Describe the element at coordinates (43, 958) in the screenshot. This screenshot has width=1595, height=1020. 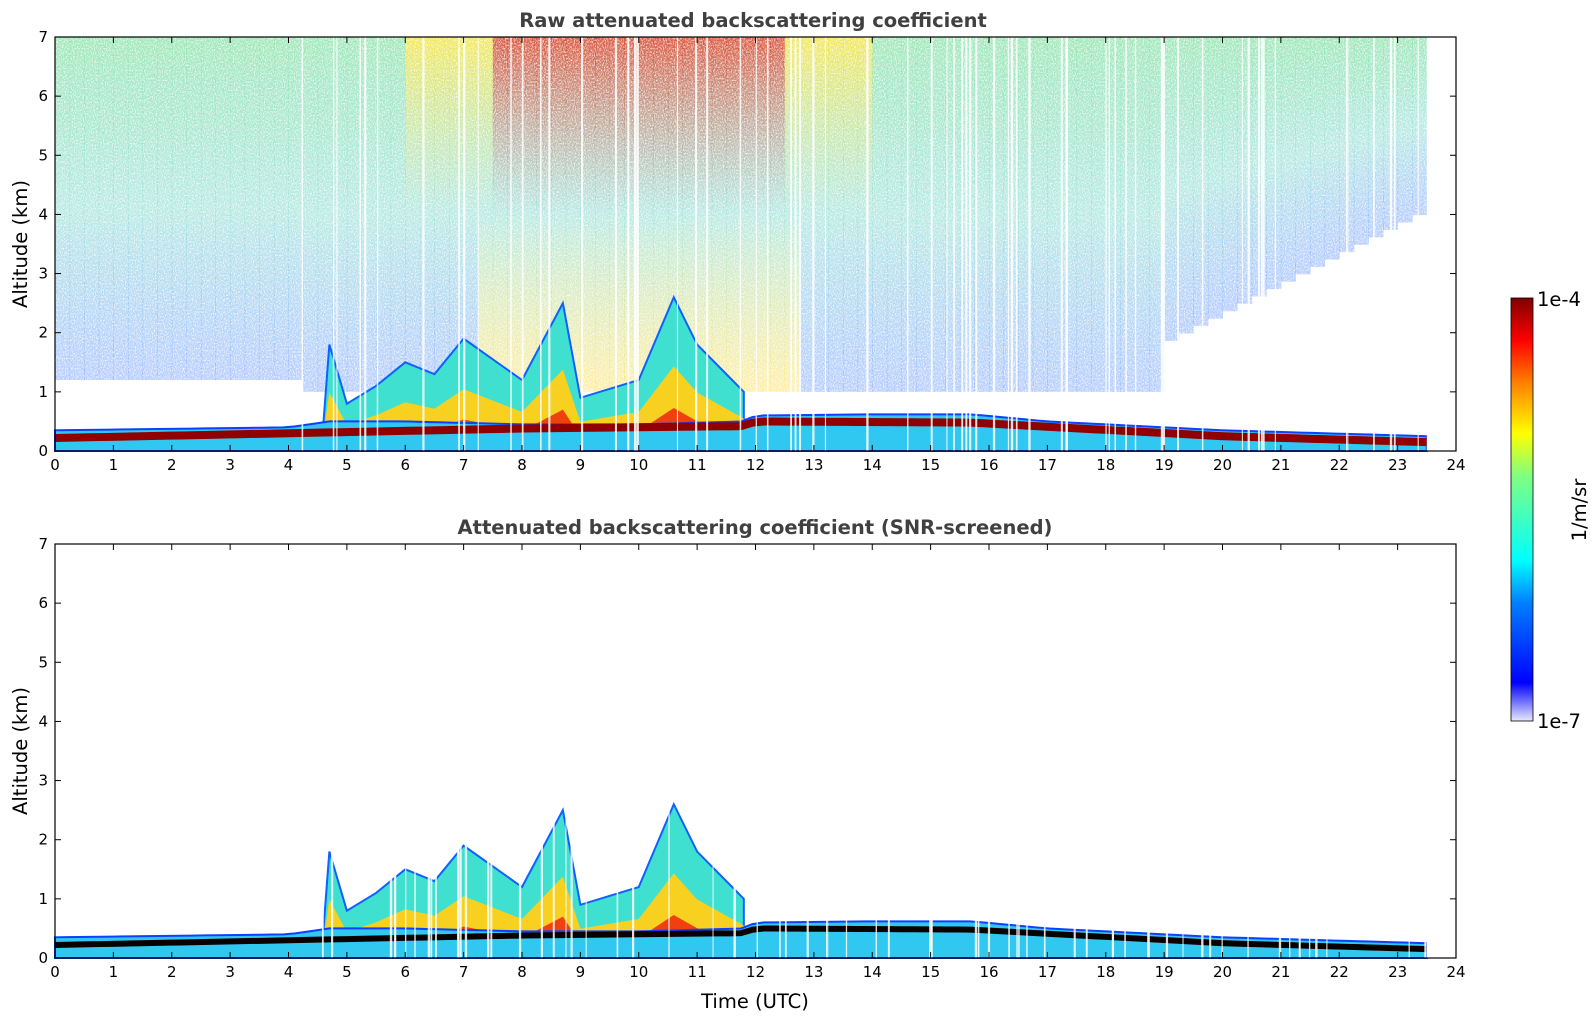
I see `y-tick-label: 0` at that location.